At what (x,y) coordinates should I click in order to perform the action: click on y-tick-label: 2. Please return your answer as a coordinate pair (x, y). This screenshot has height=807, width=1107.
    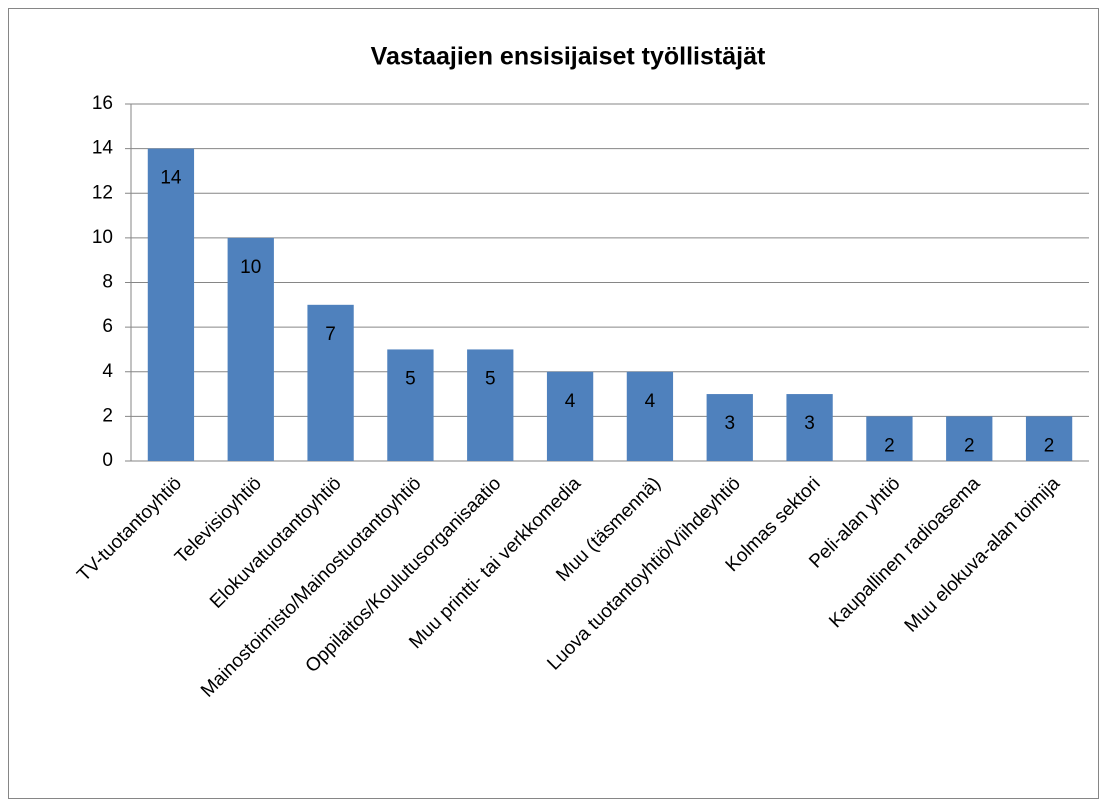
    Looking at the image, I should click on (107, 415).